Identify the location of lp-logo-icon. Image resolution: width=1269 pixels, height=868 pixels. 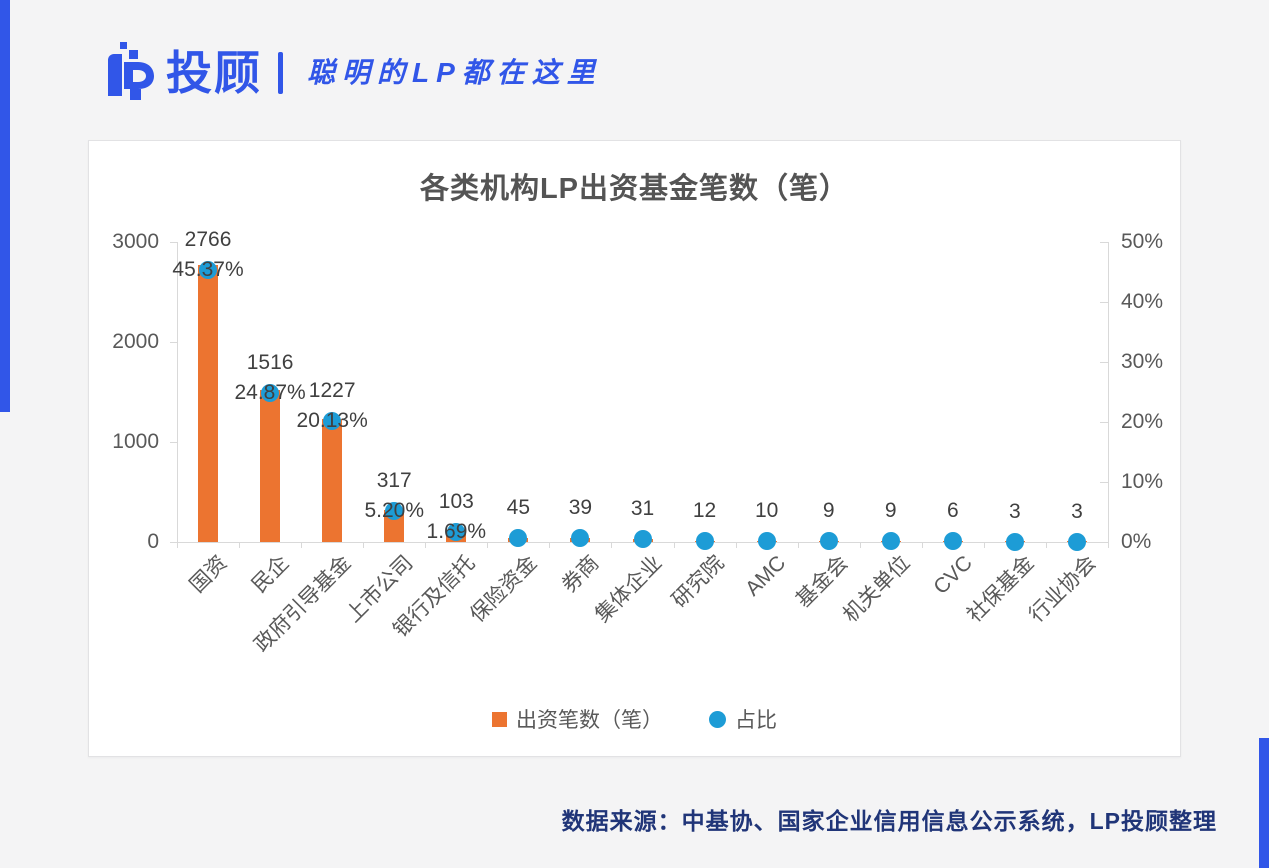
(130, 73).